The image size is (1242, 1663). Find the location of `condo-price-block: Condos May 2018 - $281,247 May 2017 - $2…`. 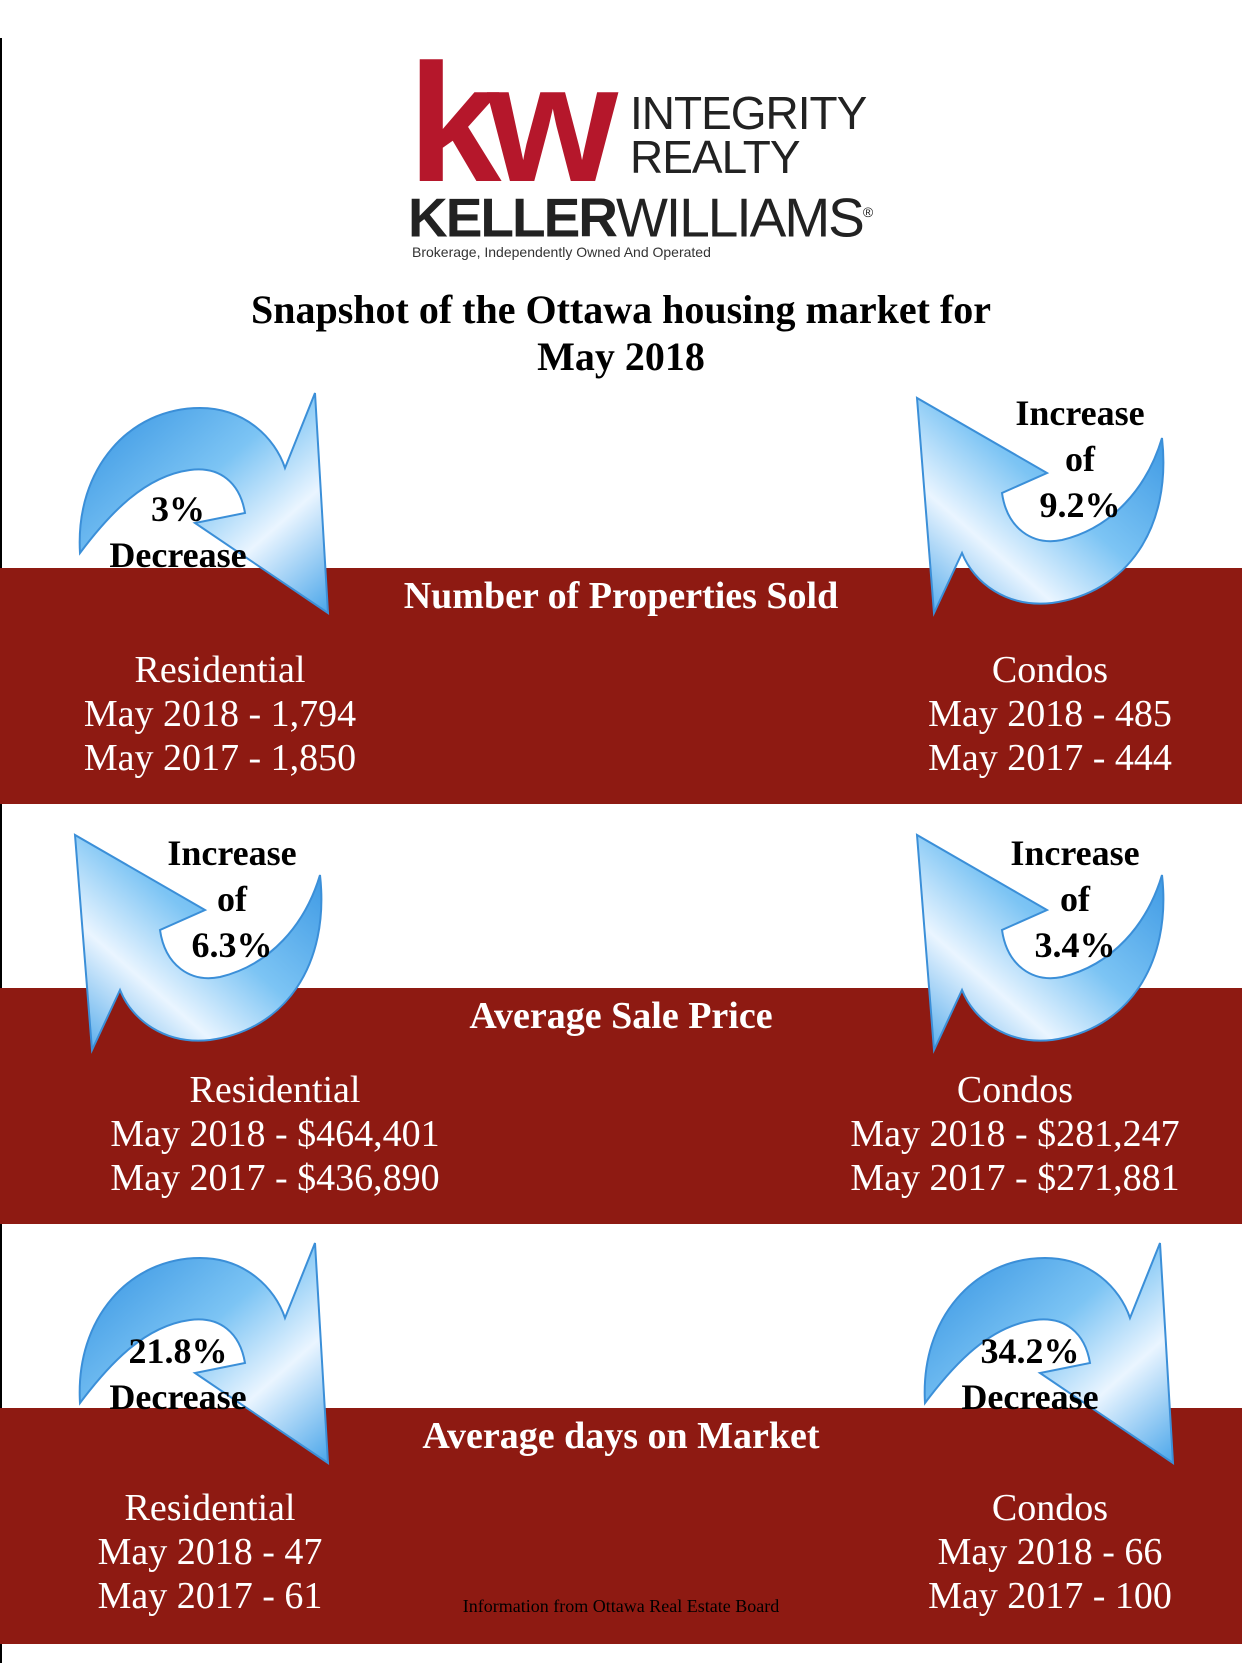

condo-price-block: Condos May 2018 - $281,247 May 2017 - $2… is located at coordinates (1015, 1134).